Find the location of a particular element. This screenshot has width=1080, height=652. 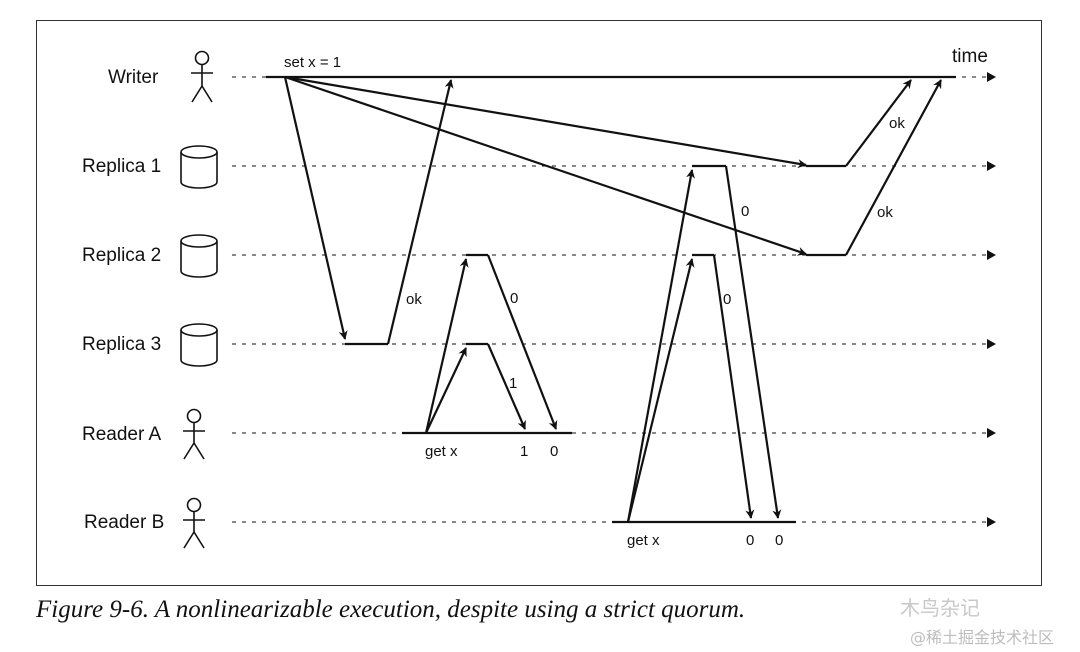

readerB-request-replica2 is located at coordinates (660, 390).